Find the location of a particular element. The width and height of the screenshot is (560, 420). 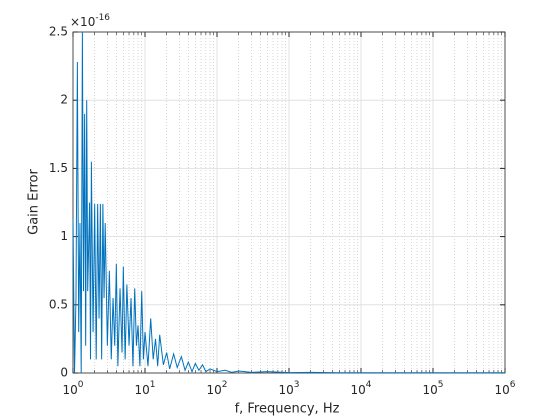

y-tick-label: 0.5 is located at coordinates (58, 304).